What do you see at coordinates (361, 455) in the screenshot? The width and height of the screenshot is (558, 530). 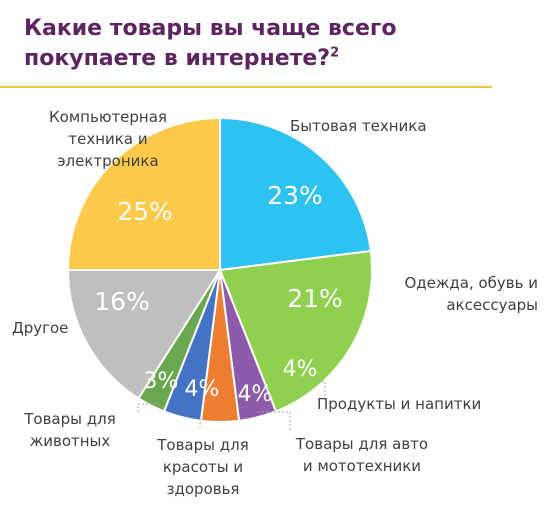 I see `category-label: Товары для авто и мототехники` at bounding box center [361, 455].